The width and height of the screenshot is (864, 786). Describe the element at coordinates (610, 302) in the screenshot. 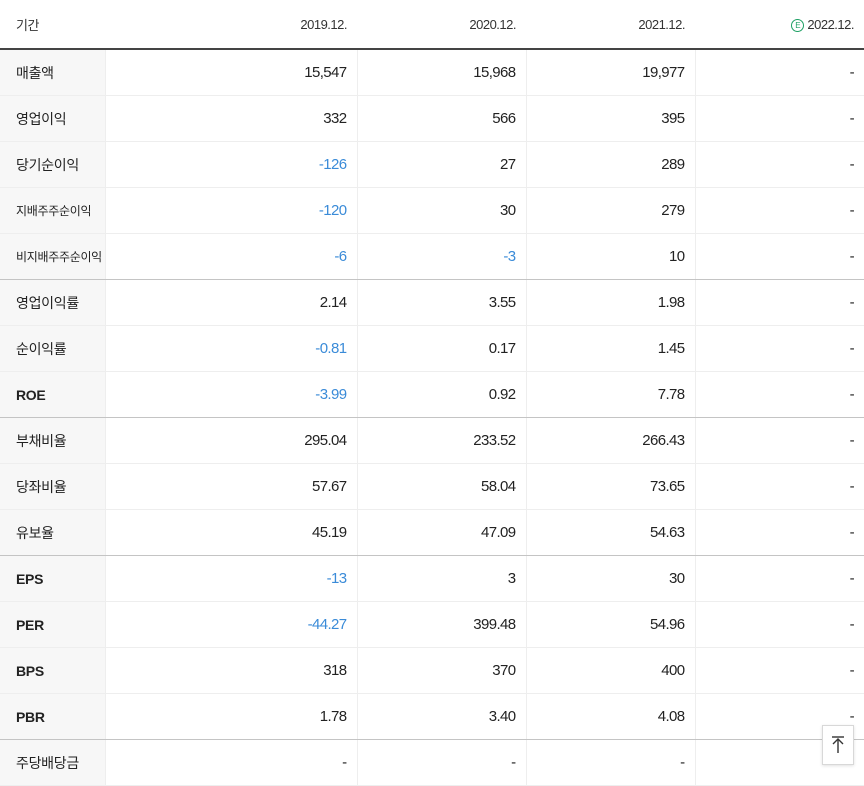

I see `cell-value: 1.98` at that location.